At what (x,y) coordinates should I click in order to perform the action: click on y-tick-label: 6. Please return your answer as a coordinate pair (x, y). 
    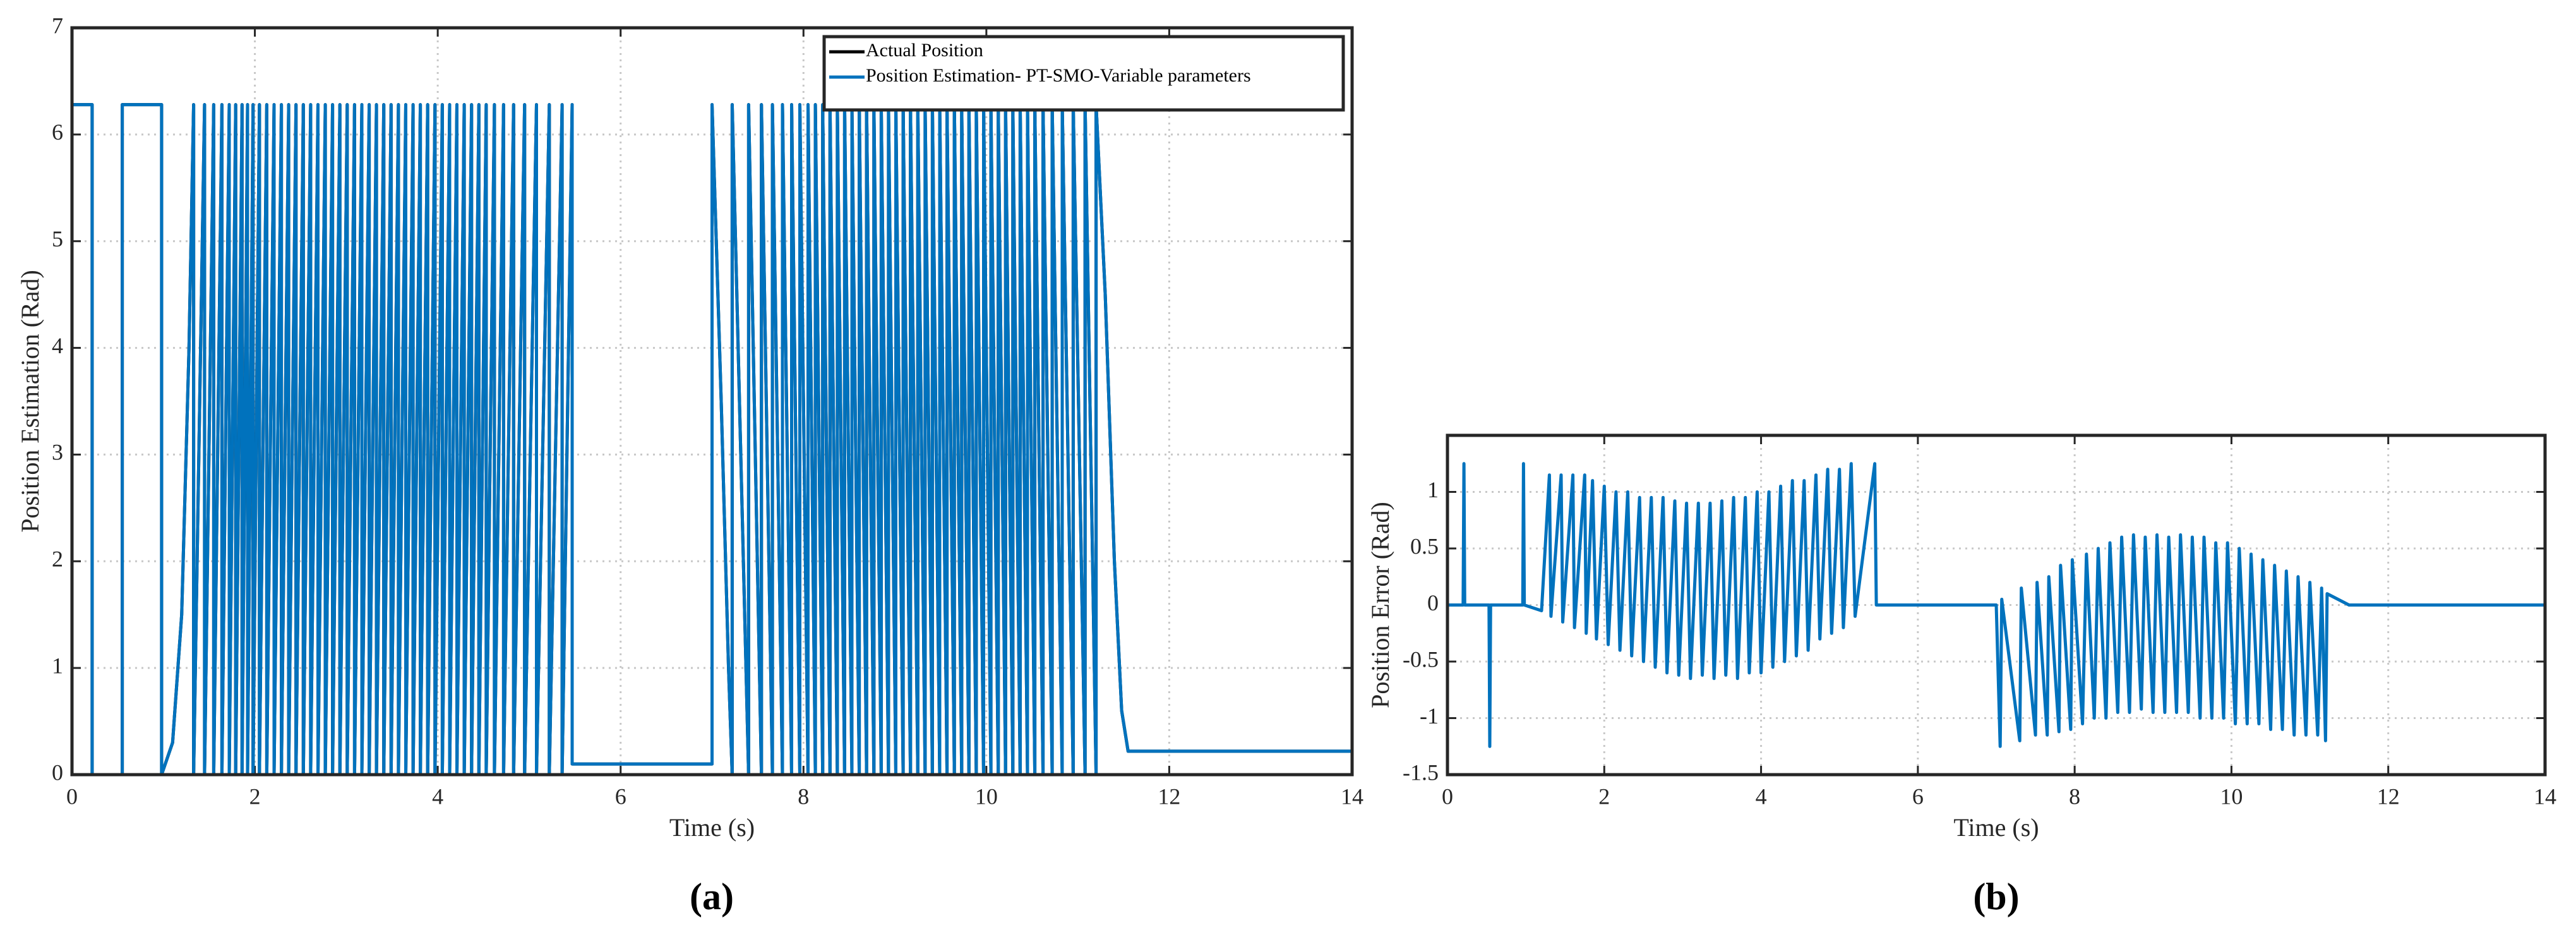
    Looking at the image, I should click on (57, 132).